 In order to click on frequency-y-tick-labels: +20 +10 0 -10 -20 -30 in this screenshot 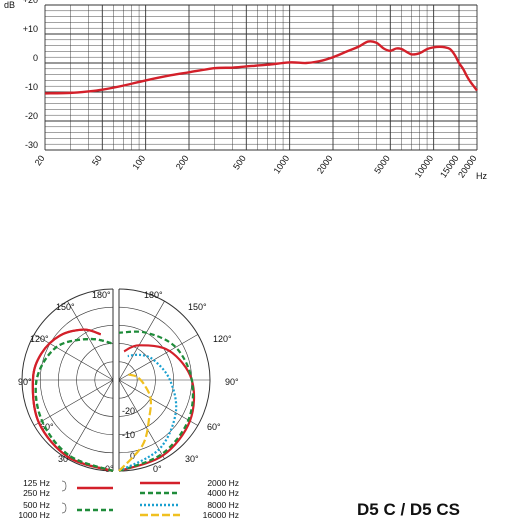, I will do `click(30, 75)`.